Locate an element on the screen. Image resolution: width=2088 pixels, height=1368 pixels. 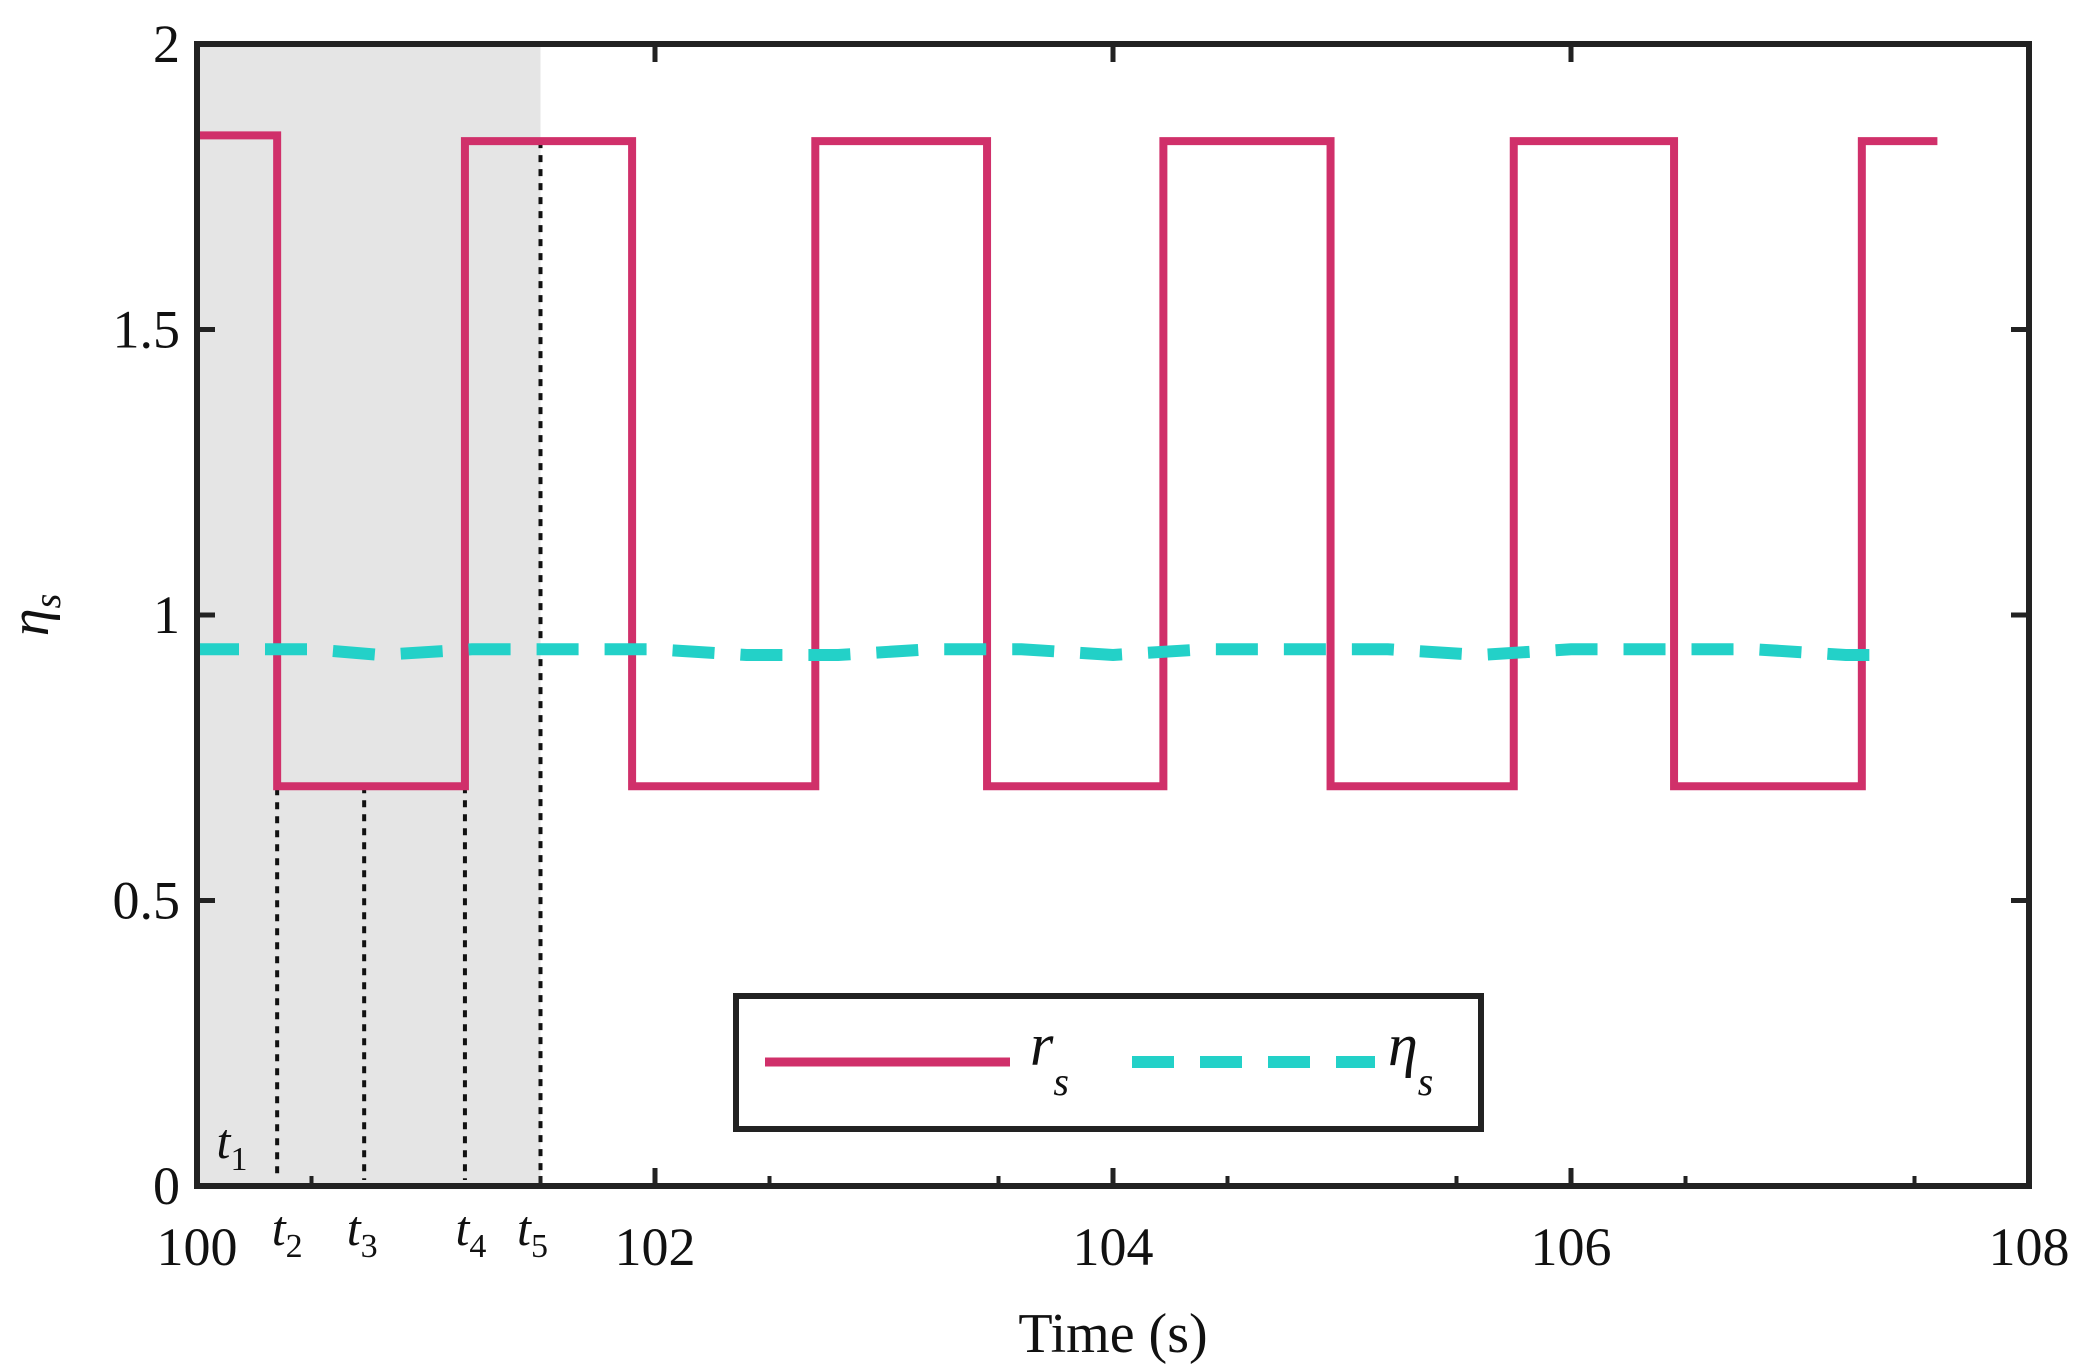
x-tick-label: 100 is located at coordinates (197, 1247).